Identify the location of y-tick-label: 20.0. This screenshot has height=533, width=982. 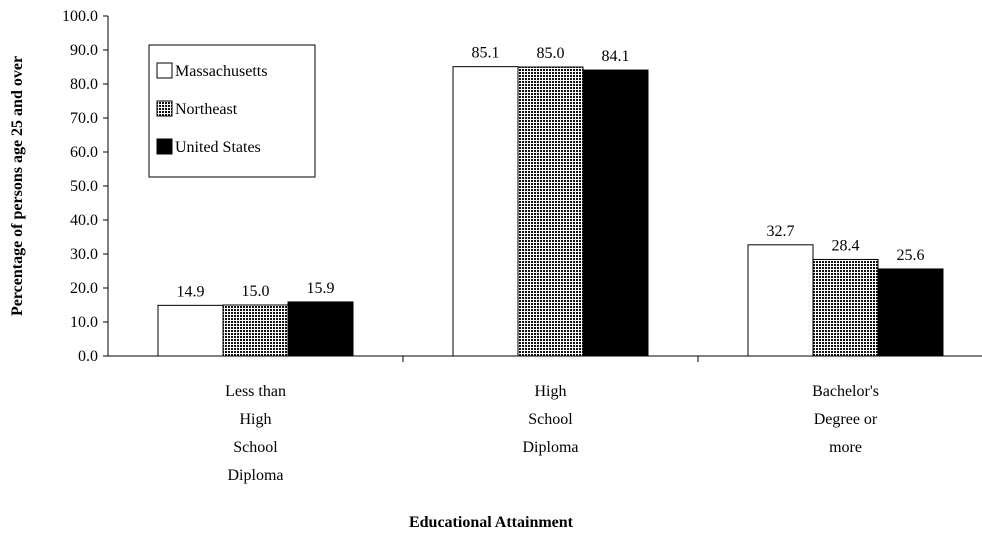
(84, 288).